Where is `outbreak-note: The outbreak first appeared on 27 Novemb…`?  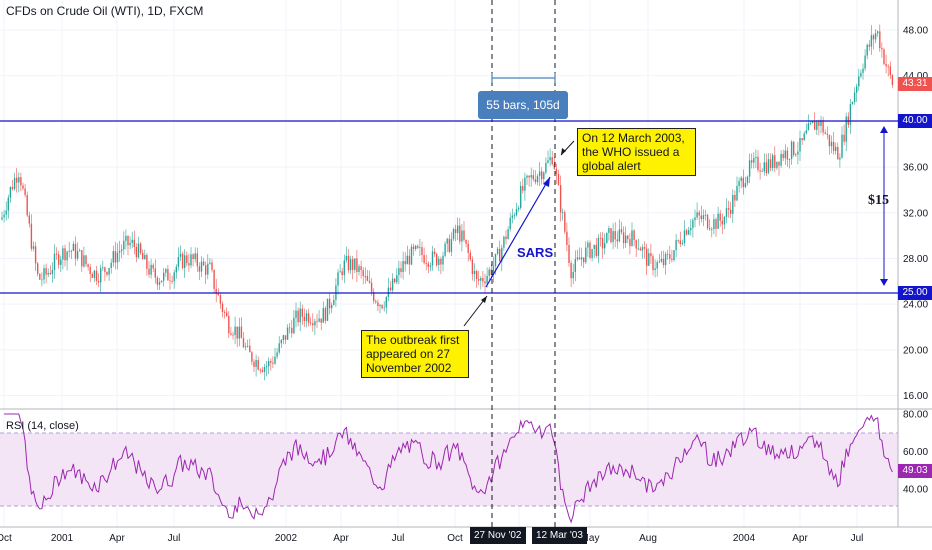
outbreak-note: The outbreak first appeared on 27 Novemb… is located at coordinates (415, 354).